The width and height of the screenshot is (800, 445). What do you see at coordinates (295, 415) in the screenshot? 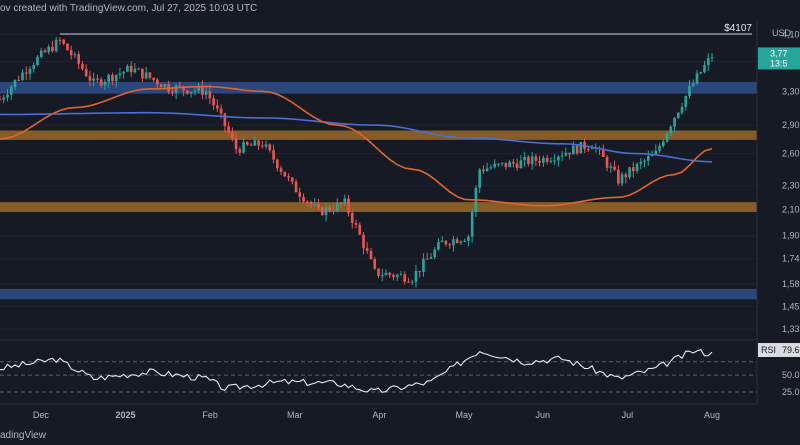
I see `time-tick-label: Mar` at bounding box center [295, 415].